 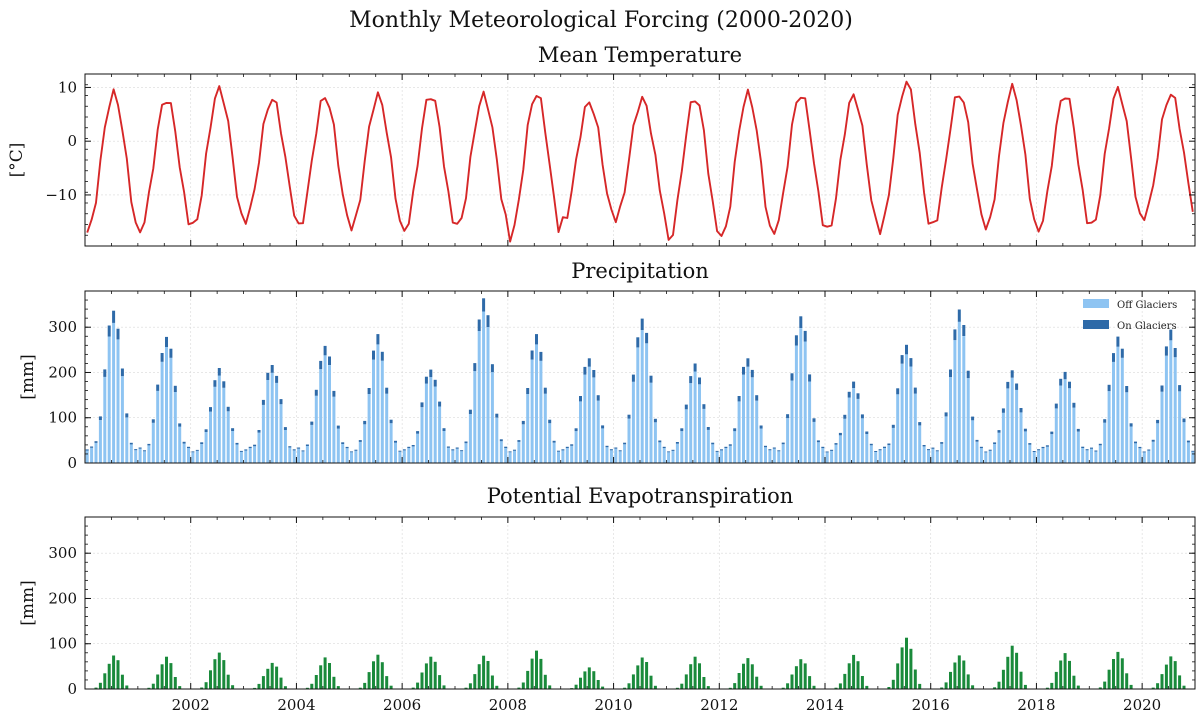 What do you see at coordinates (72, 141) in the screenshot?
I see `y-tick-label: 0` at bounding box center [72, 141].